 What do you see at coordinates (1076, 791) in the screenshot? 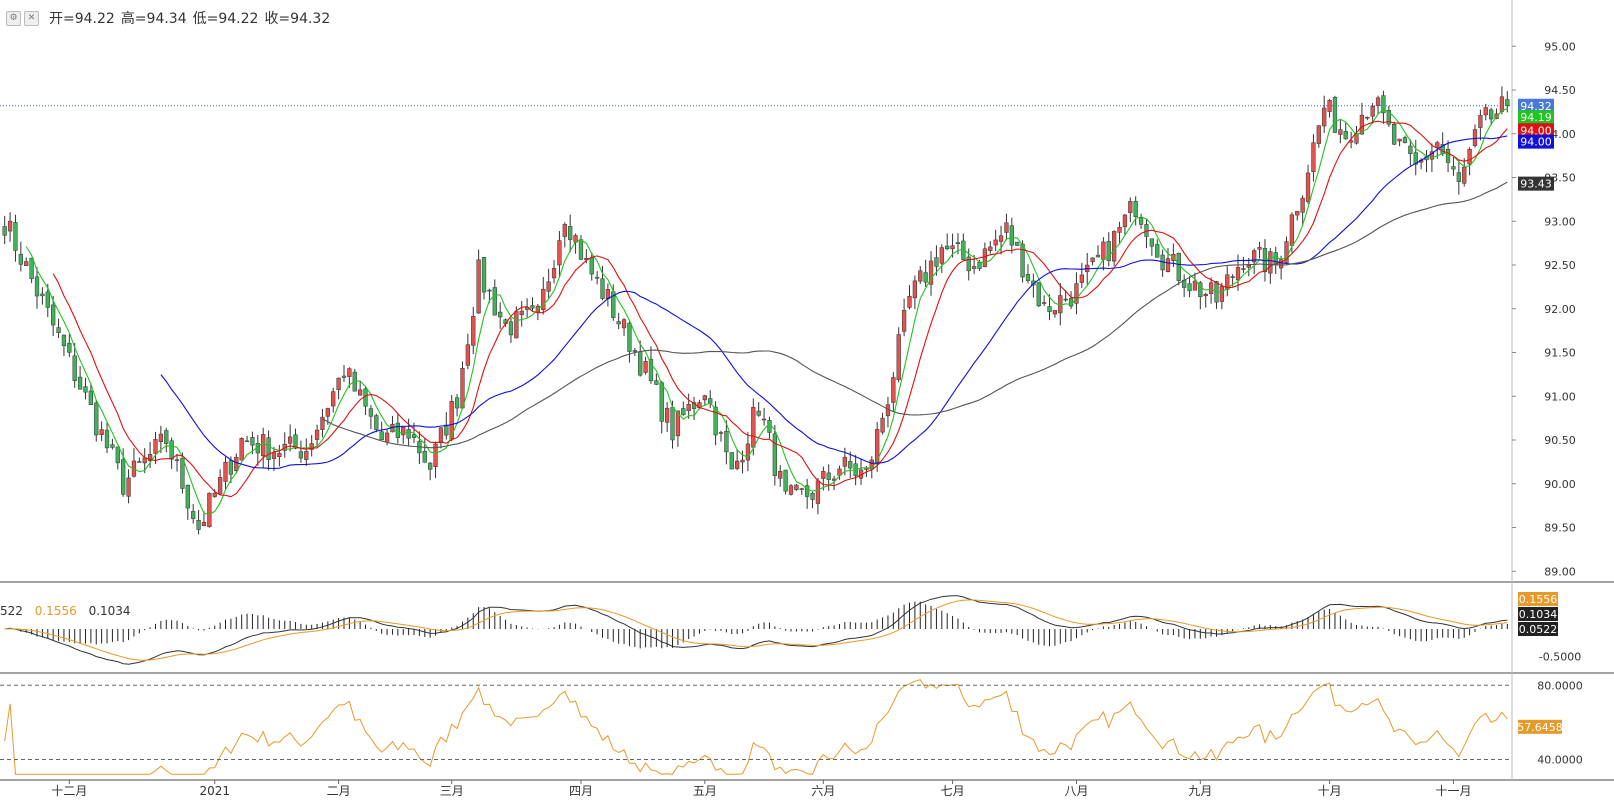
I see `time-tick-label: 八月` at bounding box center [1076, 791].